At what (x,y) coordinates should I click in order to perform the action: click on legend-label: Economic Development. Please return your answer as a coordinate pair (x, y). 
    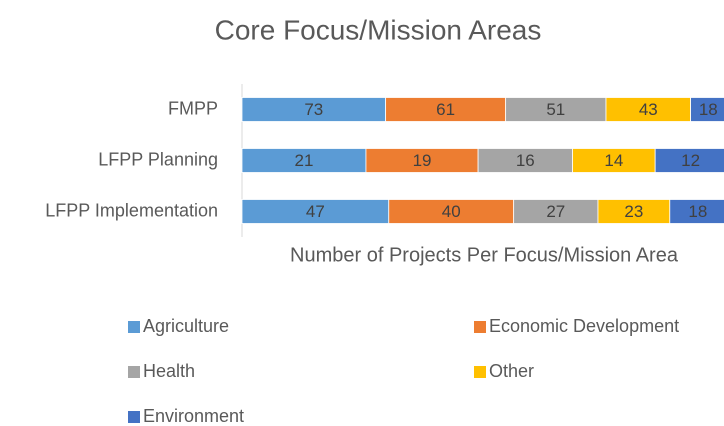
    Looking at the image, I should click on (584, 326).